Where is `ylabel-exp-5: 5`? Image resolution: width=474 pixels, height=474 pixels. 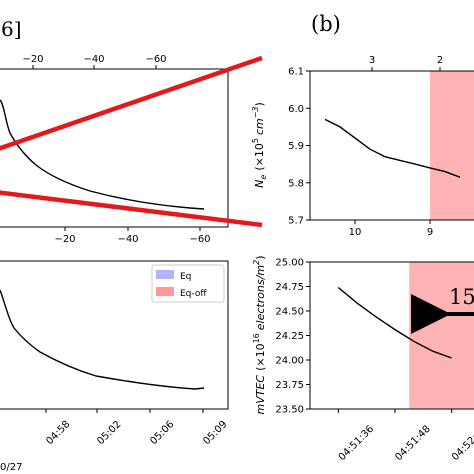 ylabel-exp-5: 5 is located at coordinates (255, 140).